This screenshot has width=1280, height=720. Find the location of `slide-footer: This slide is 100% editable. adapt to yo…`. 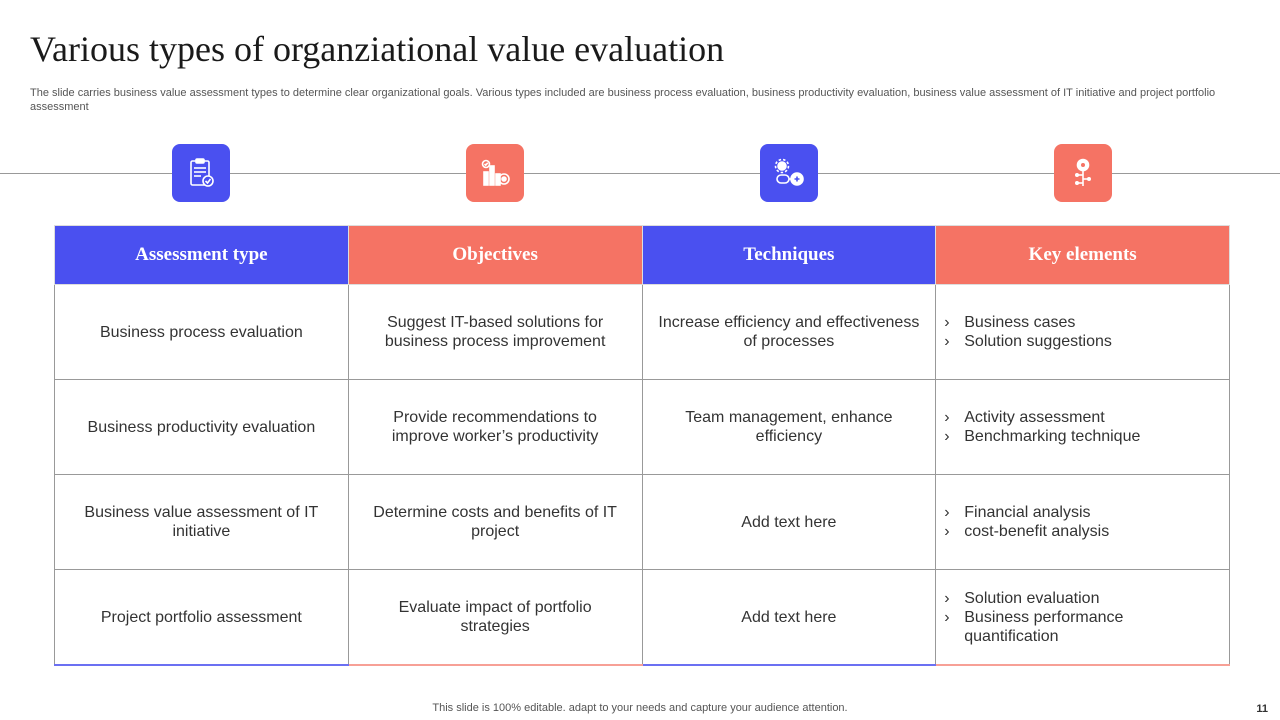

slide-footer: This slide is 100% editable. adapt to yo… is located at coordinates (640, 708).